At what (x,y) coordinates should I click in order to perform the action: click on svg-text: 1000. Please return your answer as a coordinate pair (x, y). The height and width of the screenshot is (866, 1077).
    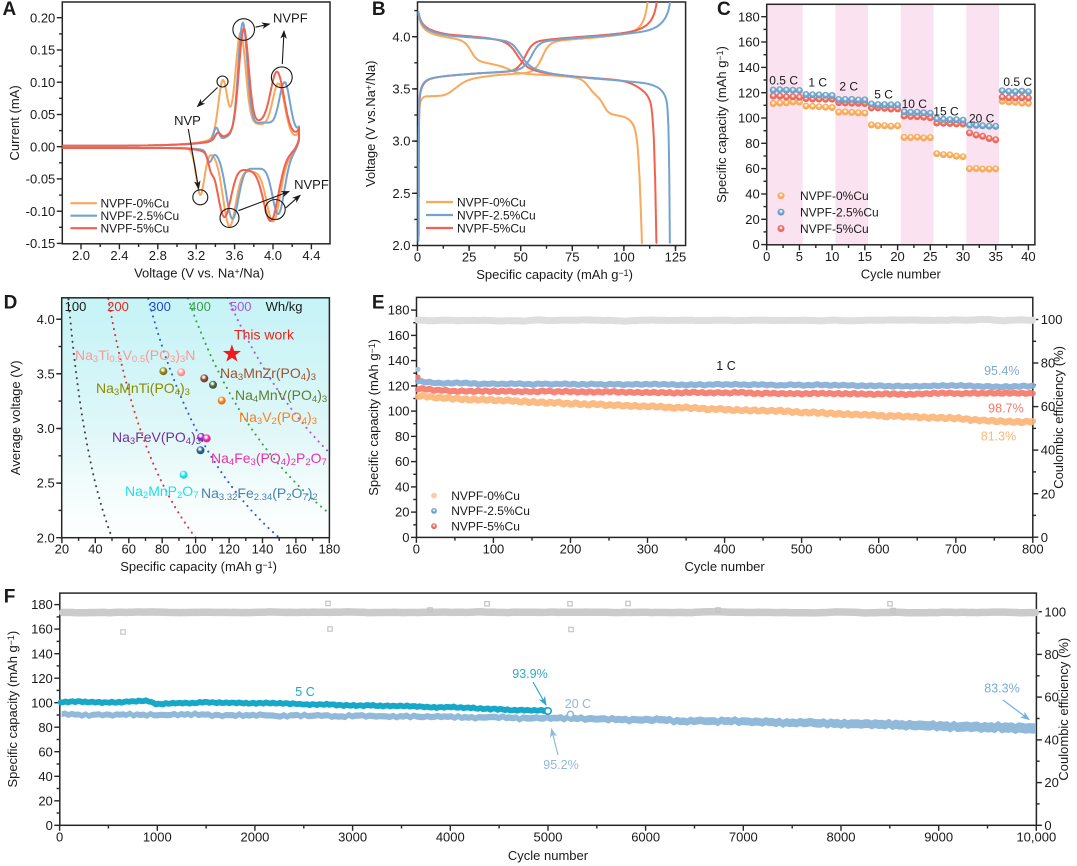
    Looking at the image, I should click on (157, 836).